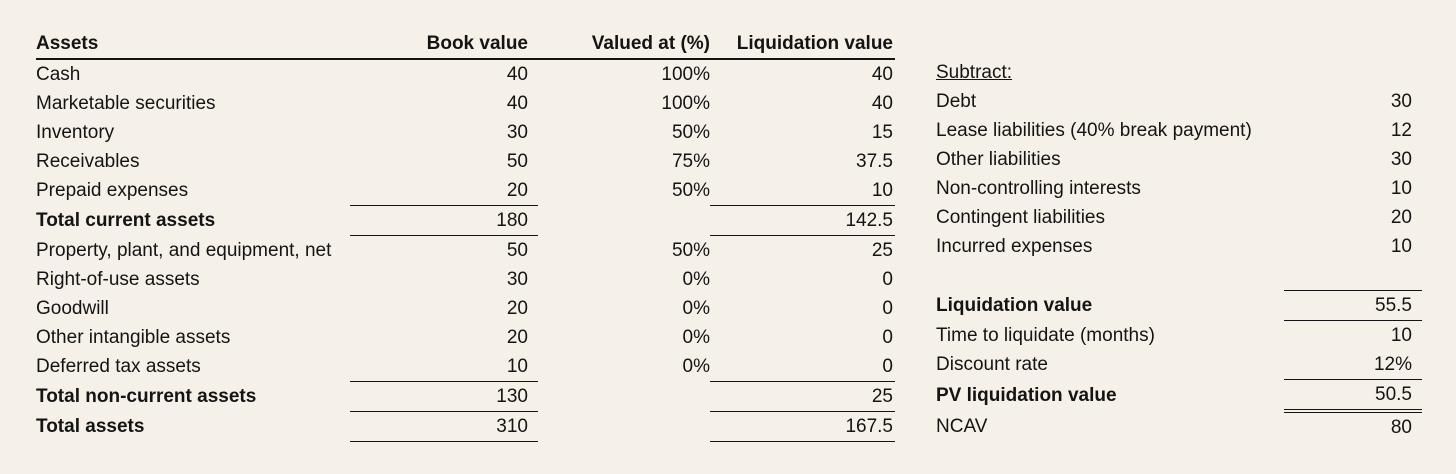 This screenshot has height=474, width=1456. Describe the element at coordinates (1179, 305) in the screenshot. I see `table-row-liquidation-value: Liquidation value 55.5` at that location.